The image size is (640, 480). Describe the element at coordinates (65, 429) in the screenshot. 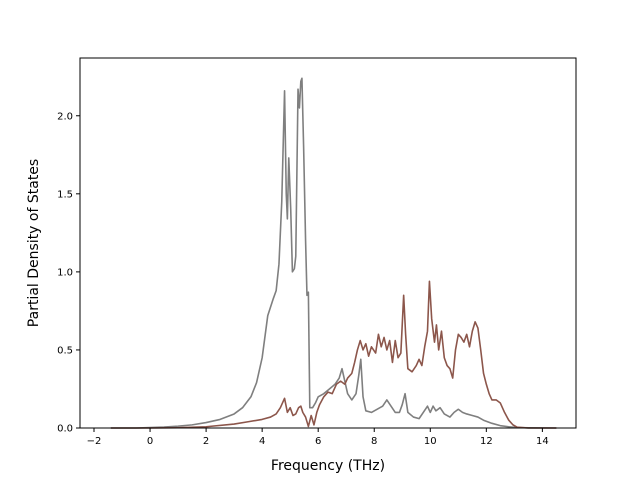

I see `y-tick-label: 0.0` at that location.